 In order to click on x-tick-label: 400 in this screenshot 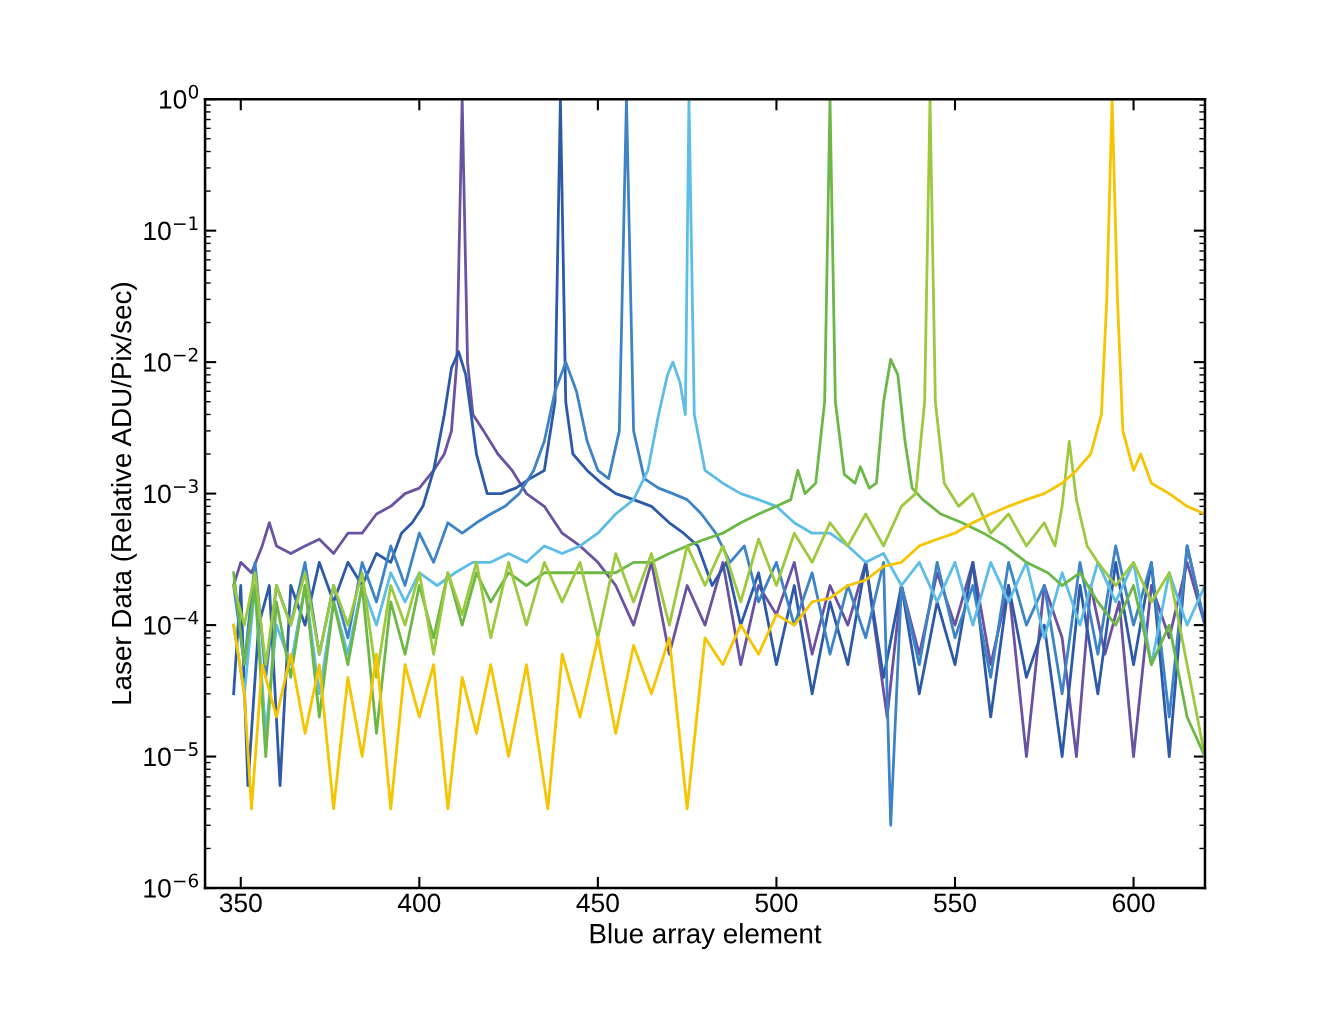, I will do `click(419, 903)`.